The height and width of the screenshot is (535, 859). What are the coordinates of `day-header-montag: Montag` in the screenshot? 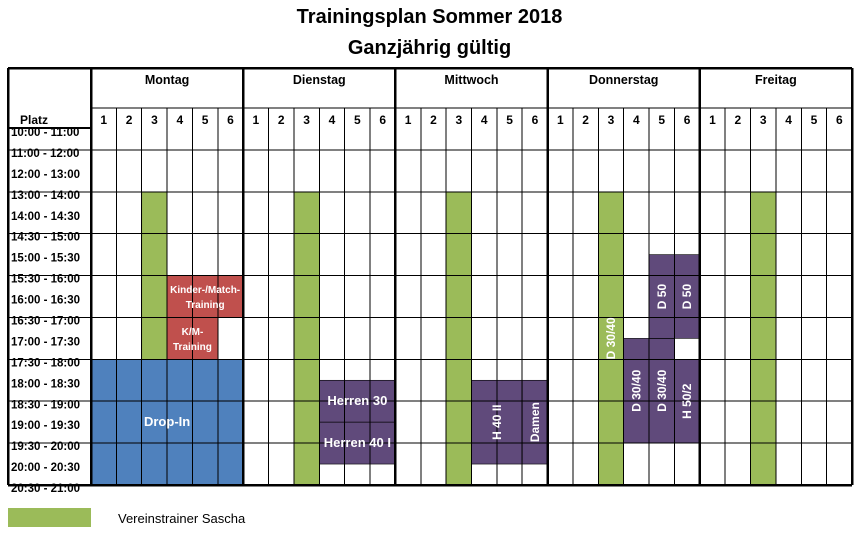 It's located at (167, 80).